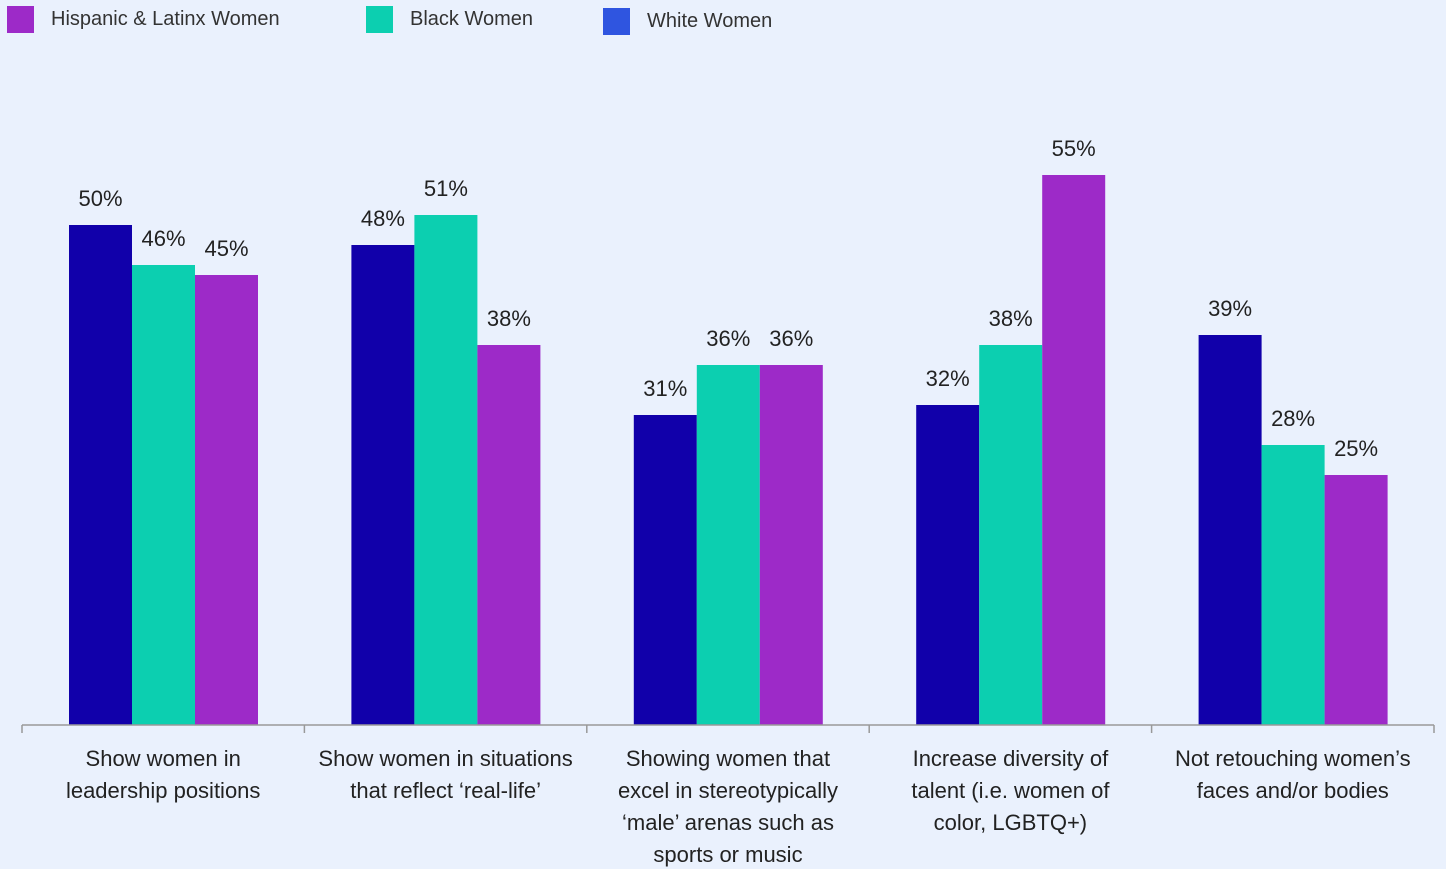 The width and height of the screenshot is (1446, 869). What do you see at coordinates (948, 378) in the screenshot?
I see `value-label-white-women-3: 32%` at bounding box center [948, 378].